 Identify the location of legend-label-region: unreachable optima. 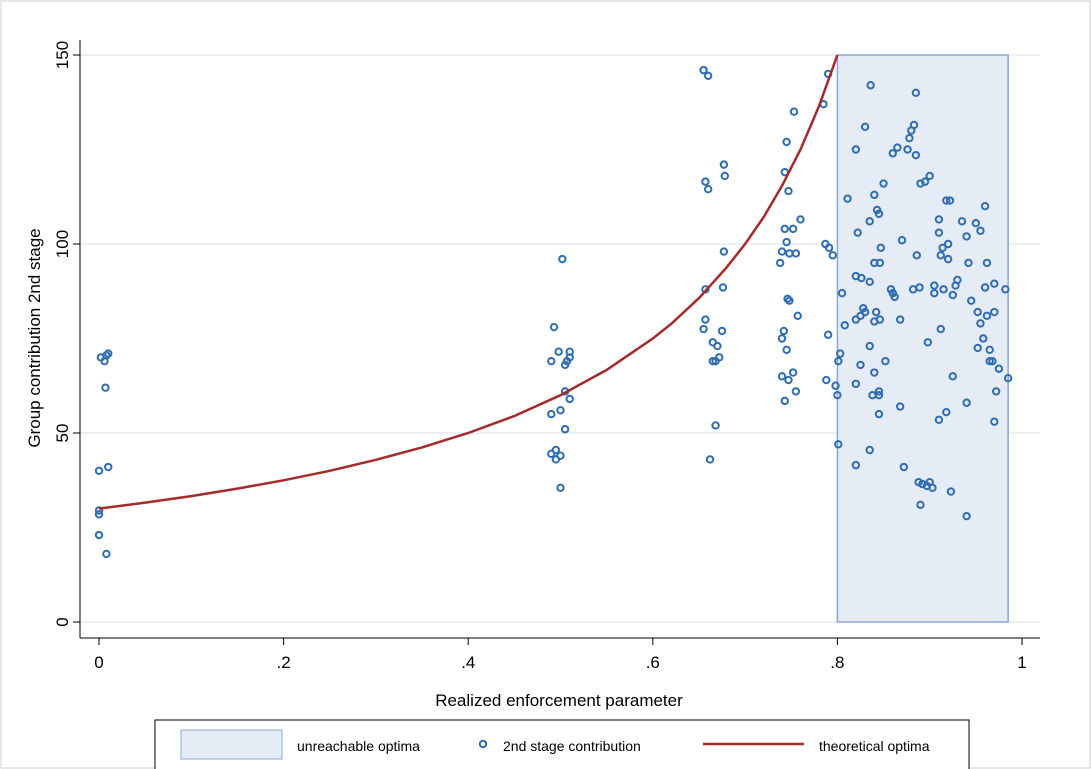
(358, 746).